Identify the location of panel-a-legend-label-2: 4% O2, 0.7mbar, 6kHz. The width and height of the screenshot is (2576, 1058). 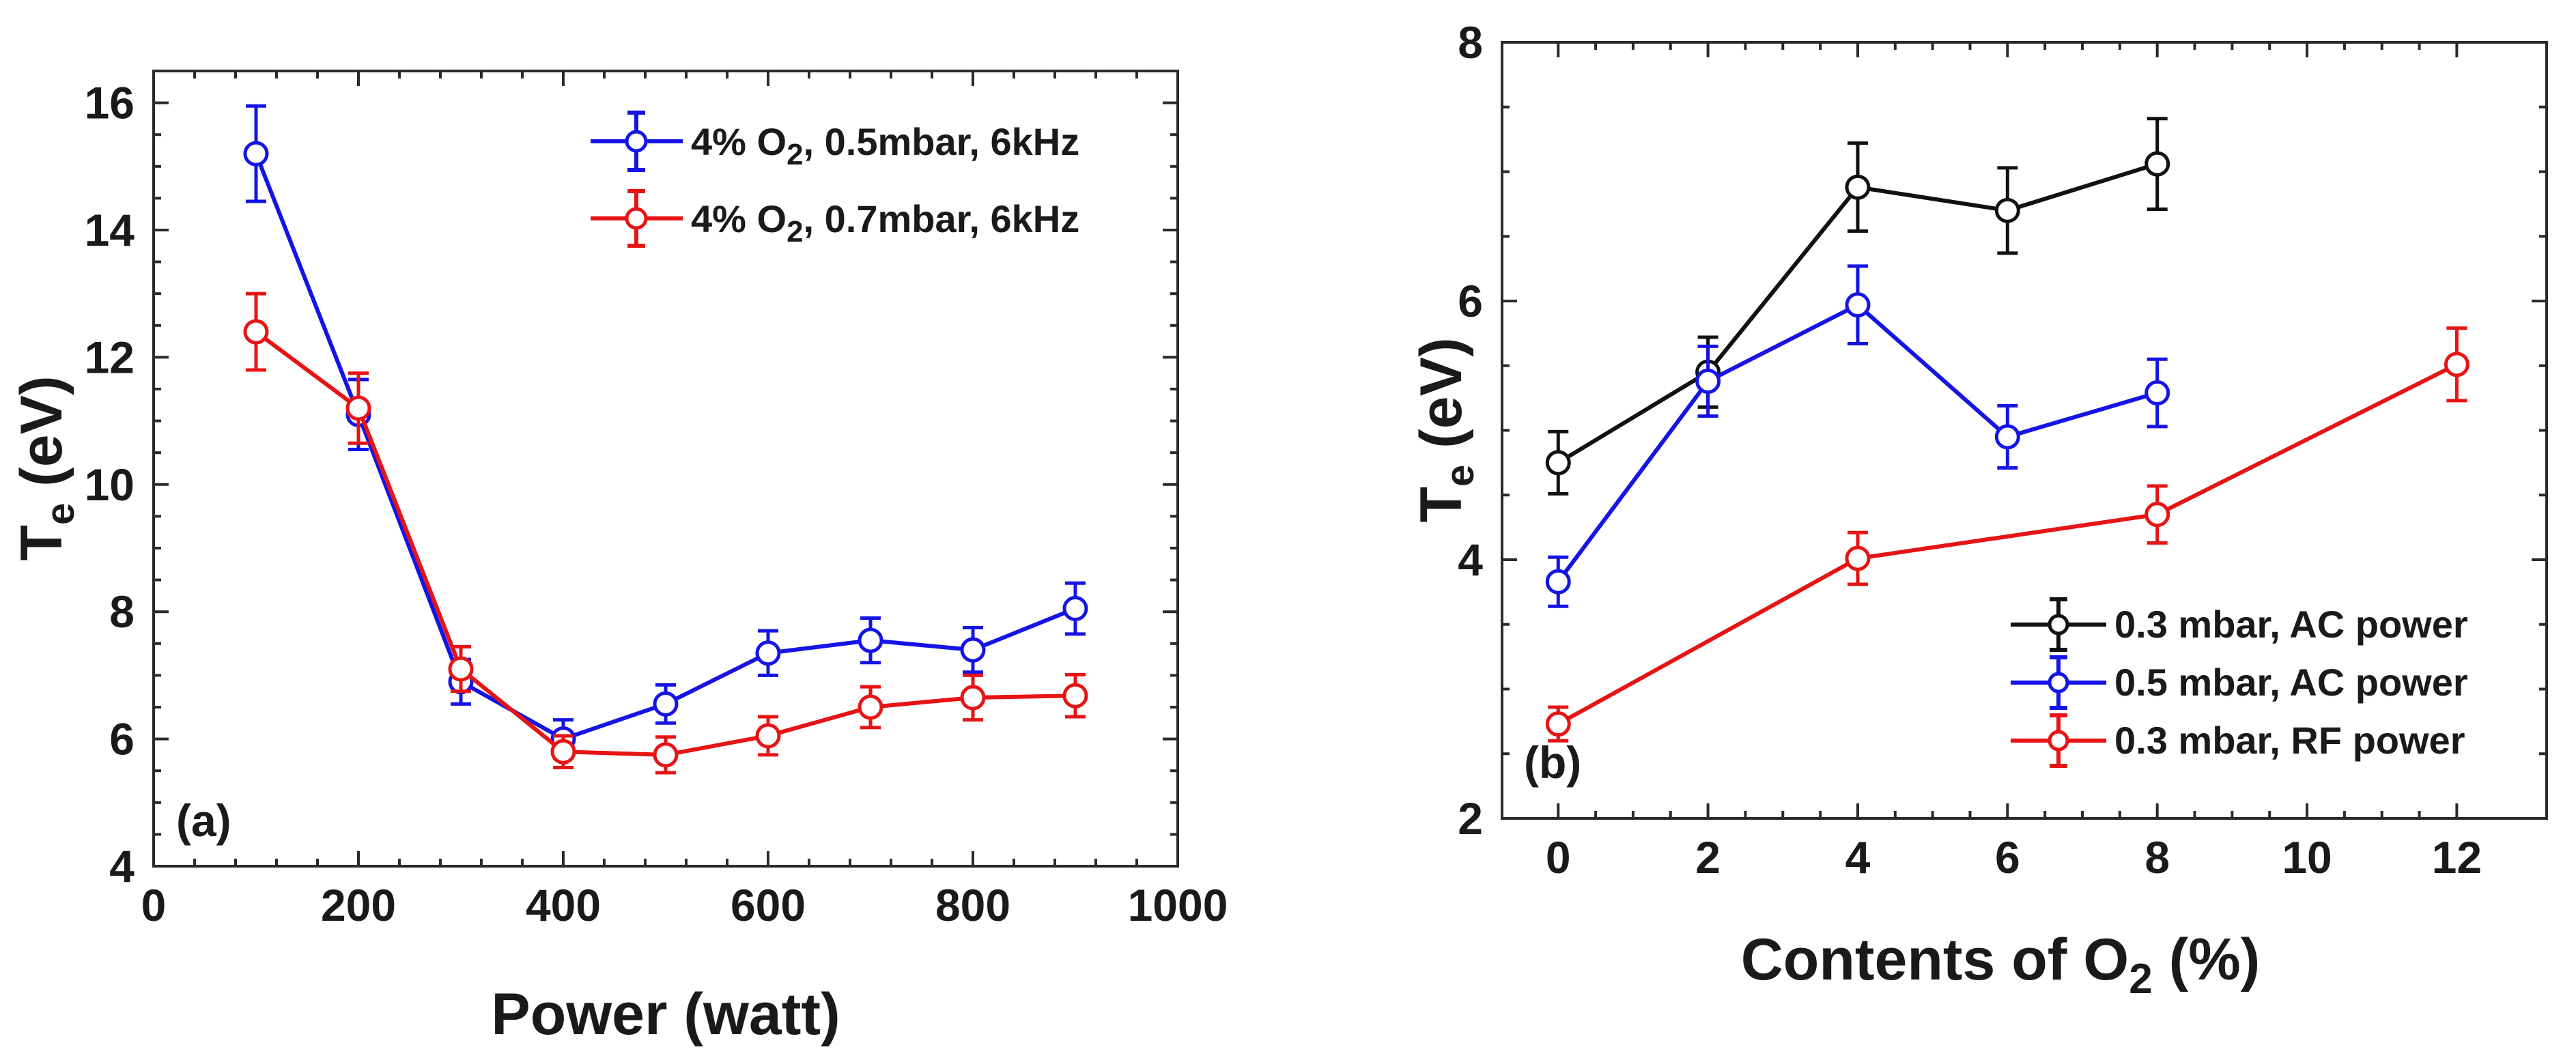
(885, 222).